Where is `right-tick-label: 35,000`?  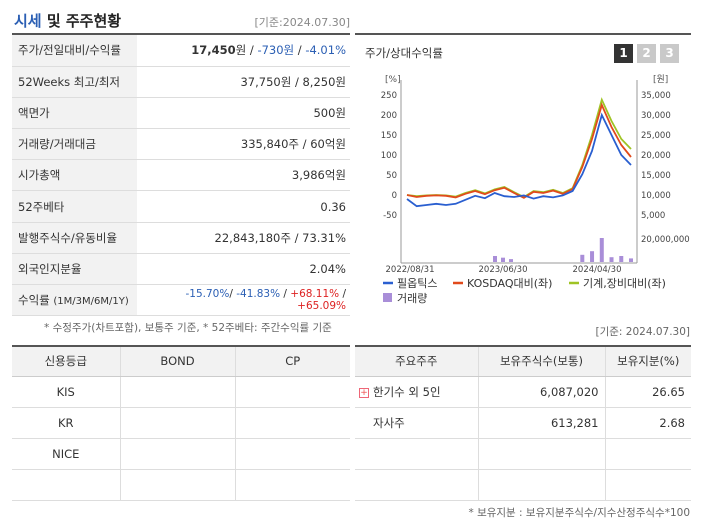 right-tick-label: 35,000 is located at coordinates (656, 96).